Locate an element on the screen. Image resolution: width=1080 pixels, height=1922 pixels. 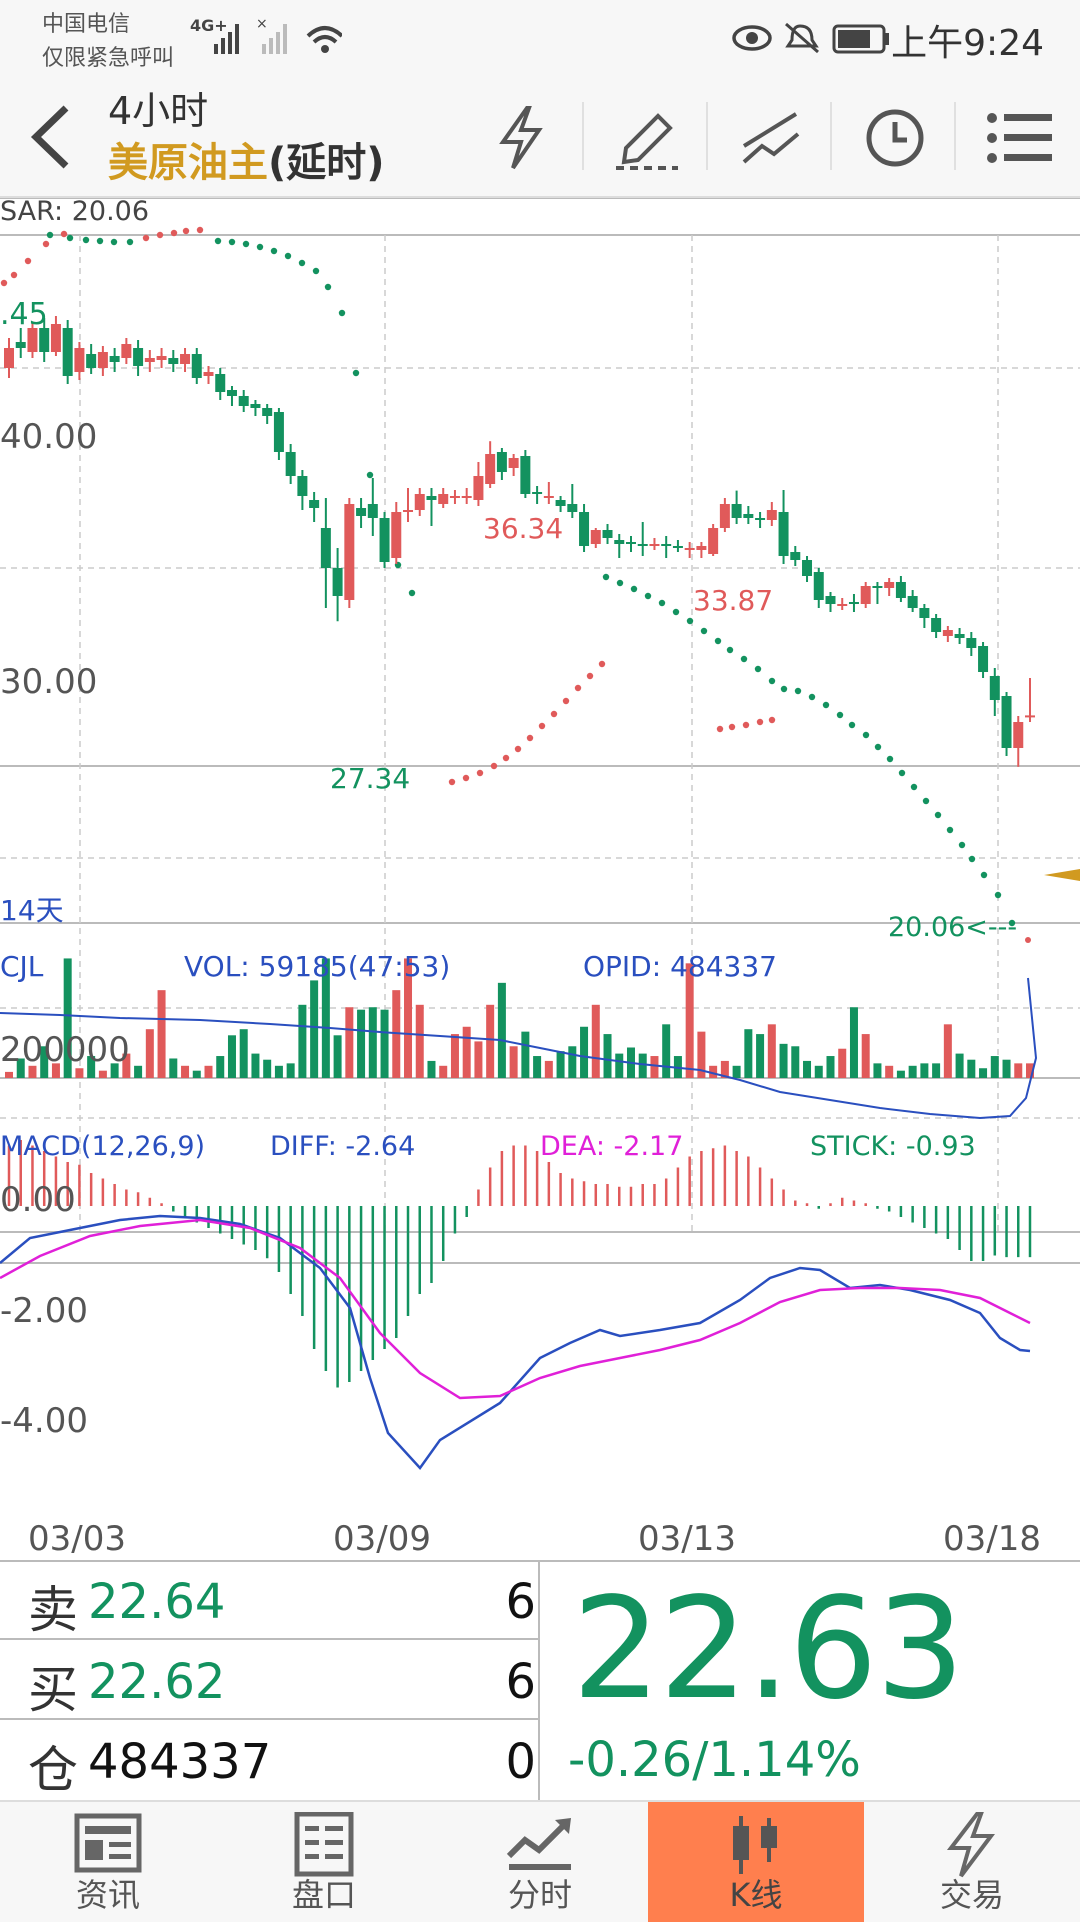
dea-line is located at coordinates (515, 1309).